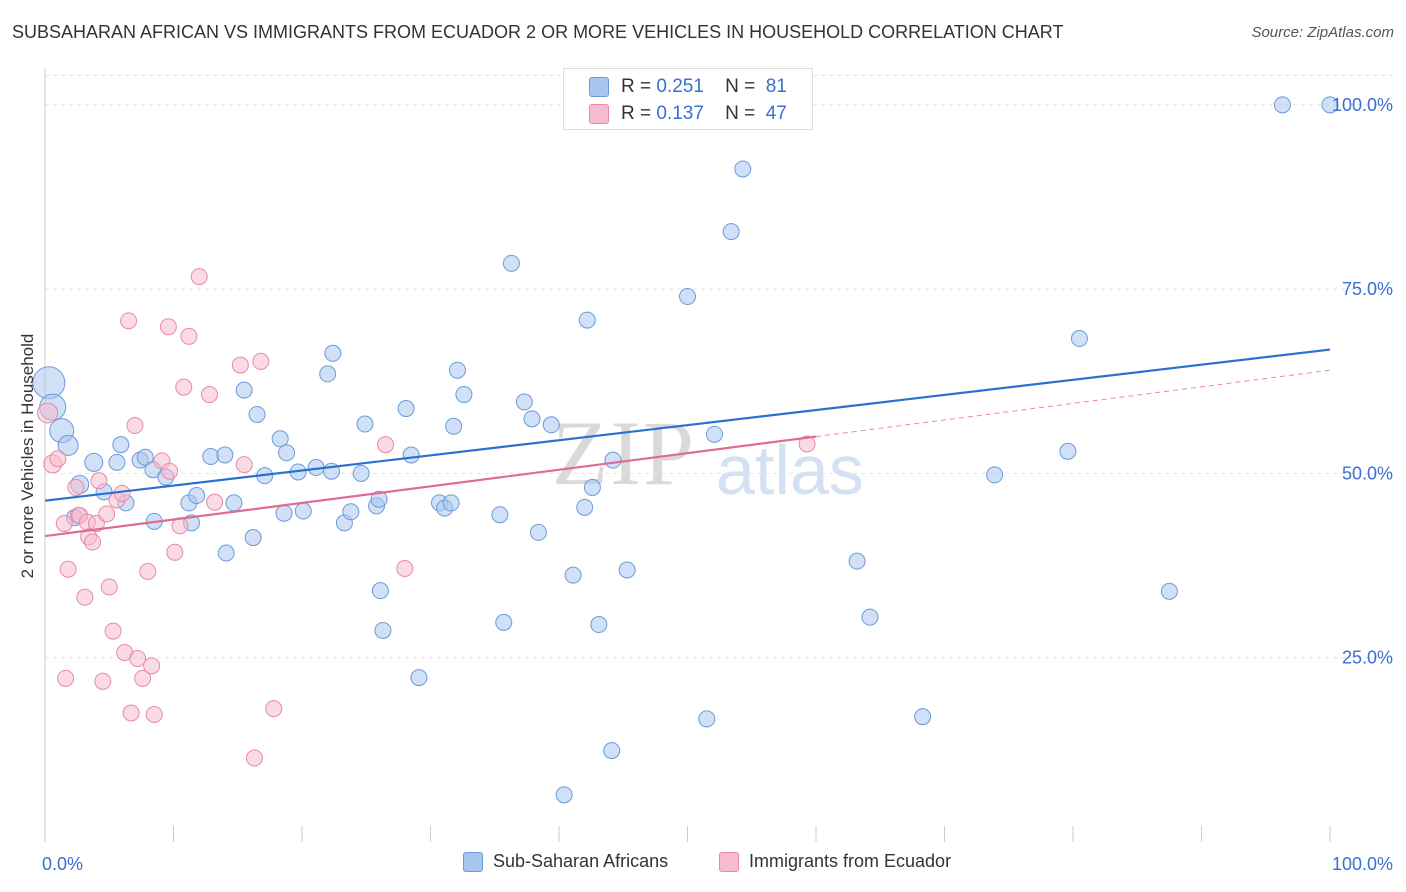 Image resolution: width=1406 pixels, height=892 pixels. What do you see at coordinates (776, 86) in the screenshot?
I see `n-value: 81` at bounding box center [776, 86].